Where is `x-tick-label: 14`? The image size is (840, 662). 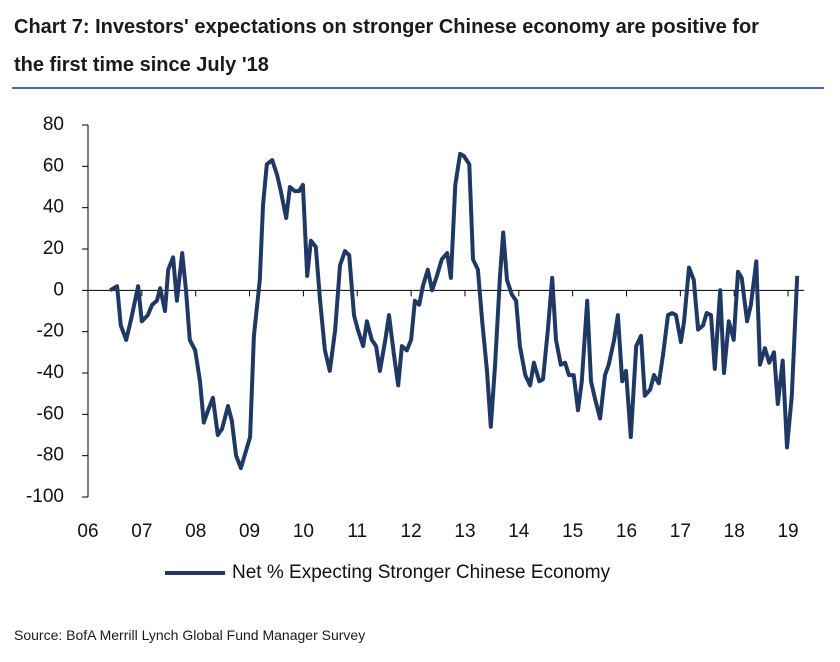 x-tick-label: 14 is located at coordinates (519, 531).